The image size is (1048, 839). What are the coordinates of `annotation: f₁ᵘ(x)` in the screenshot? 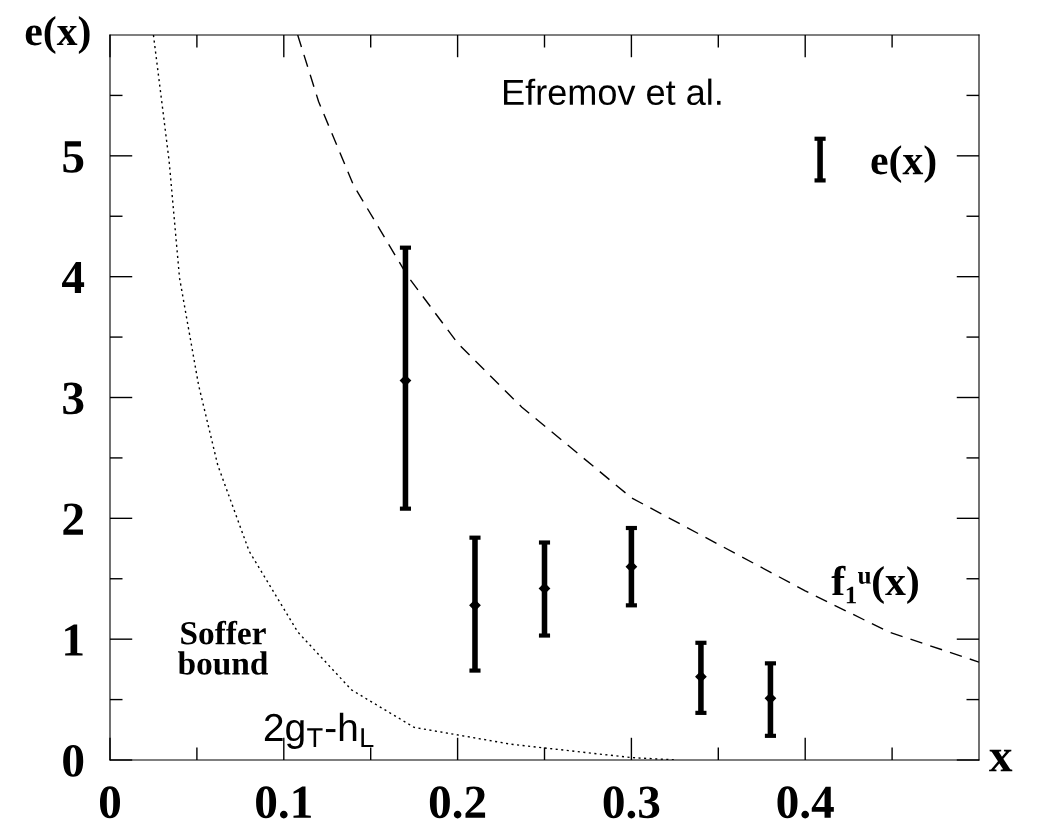 It's located at (874, 584).